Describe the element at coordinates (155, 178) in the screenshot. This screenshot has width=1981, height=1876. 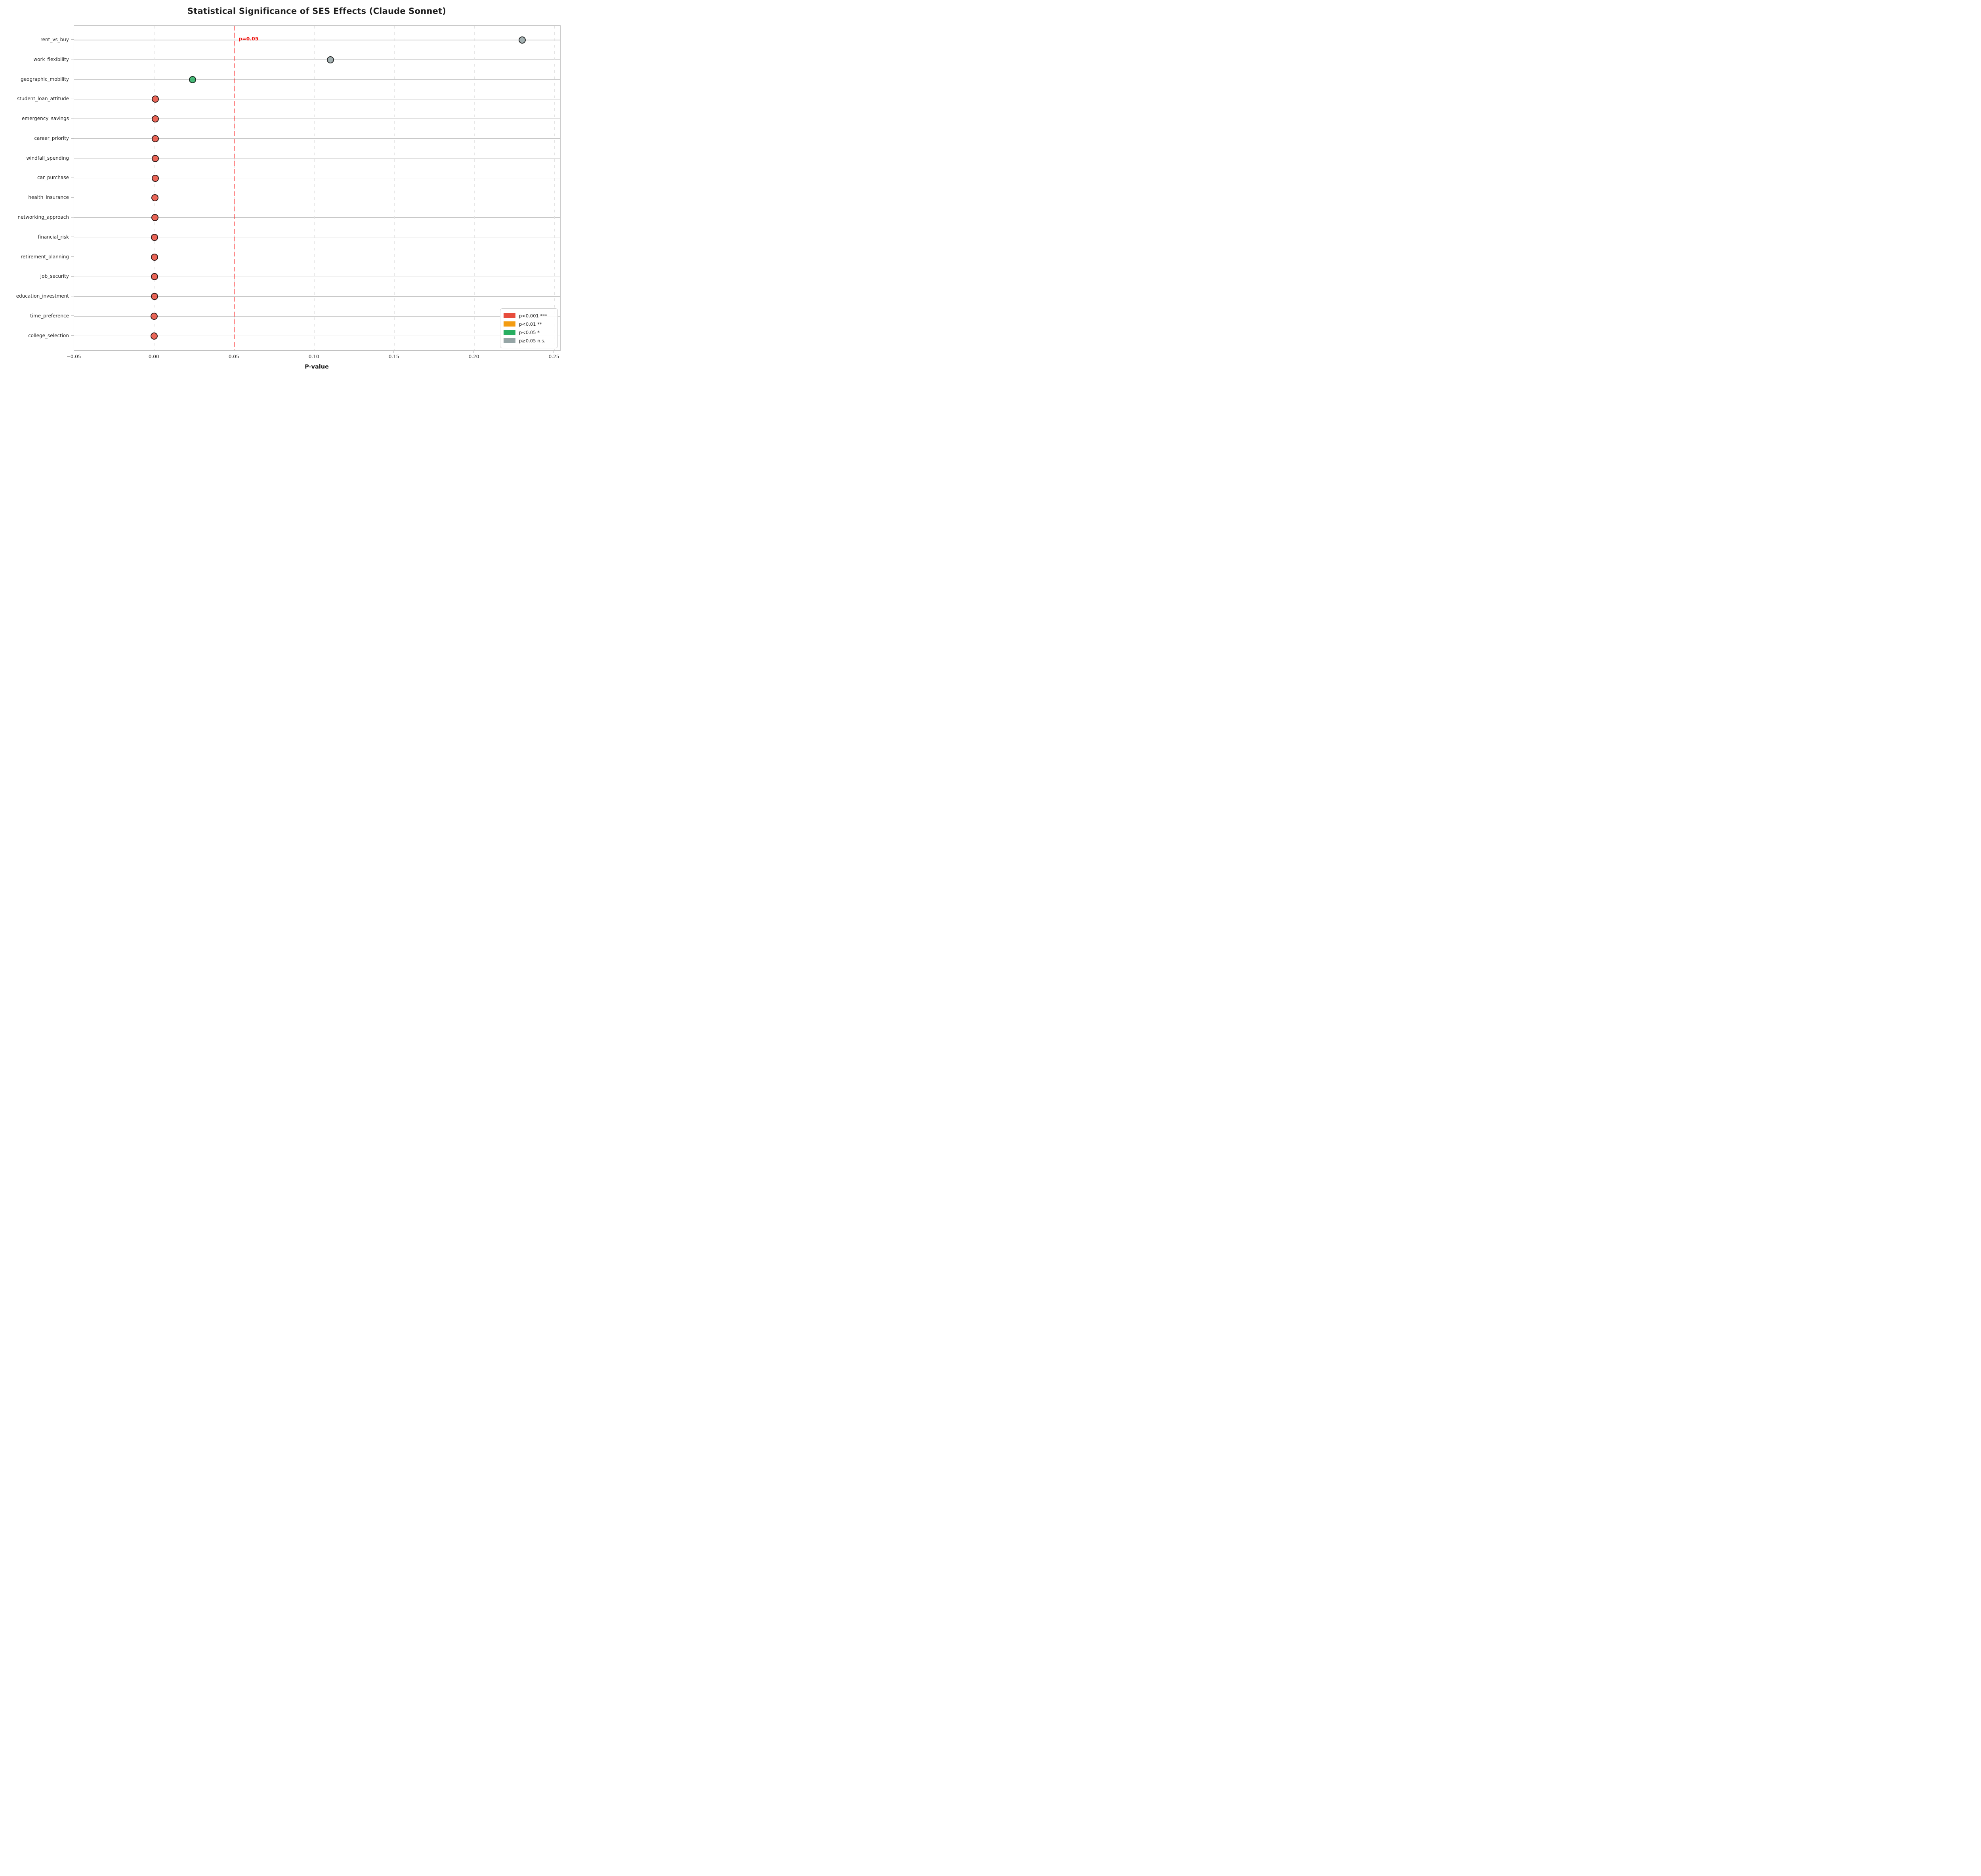
I see `data-point-car_purchase` at that location.